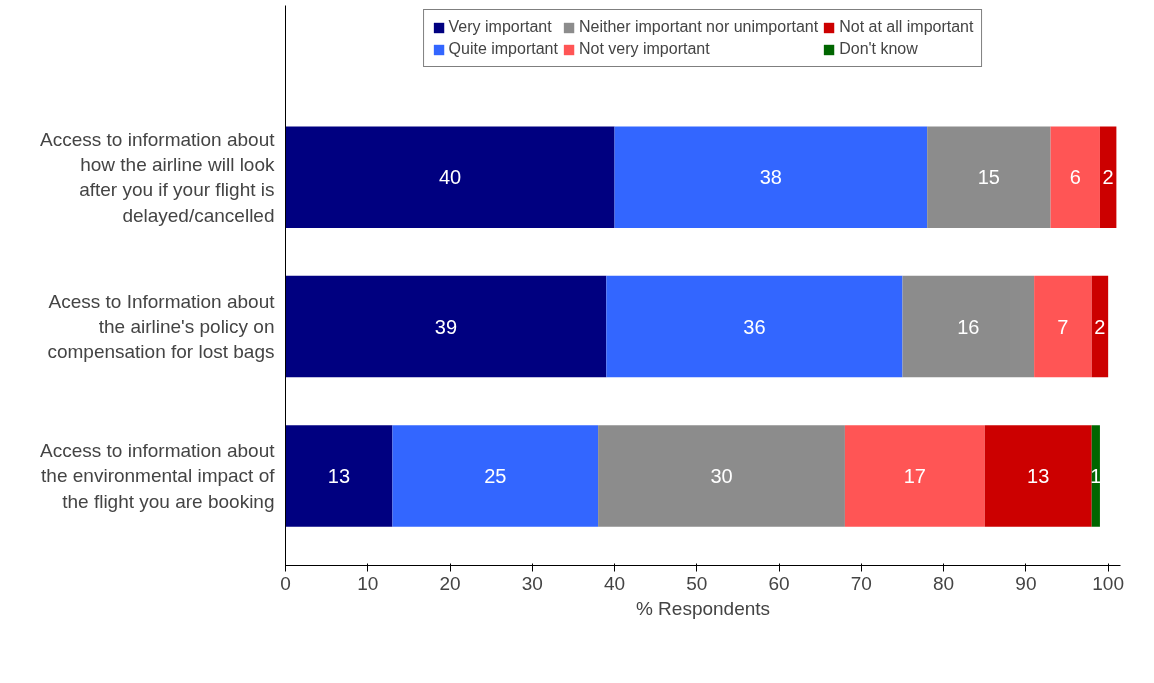 Image resolution: width=1154 pixels, height=683 pixels. Describe the element at coordinates (644, 49) in the screenshot. I see `legend-label: Not very important` at that location.